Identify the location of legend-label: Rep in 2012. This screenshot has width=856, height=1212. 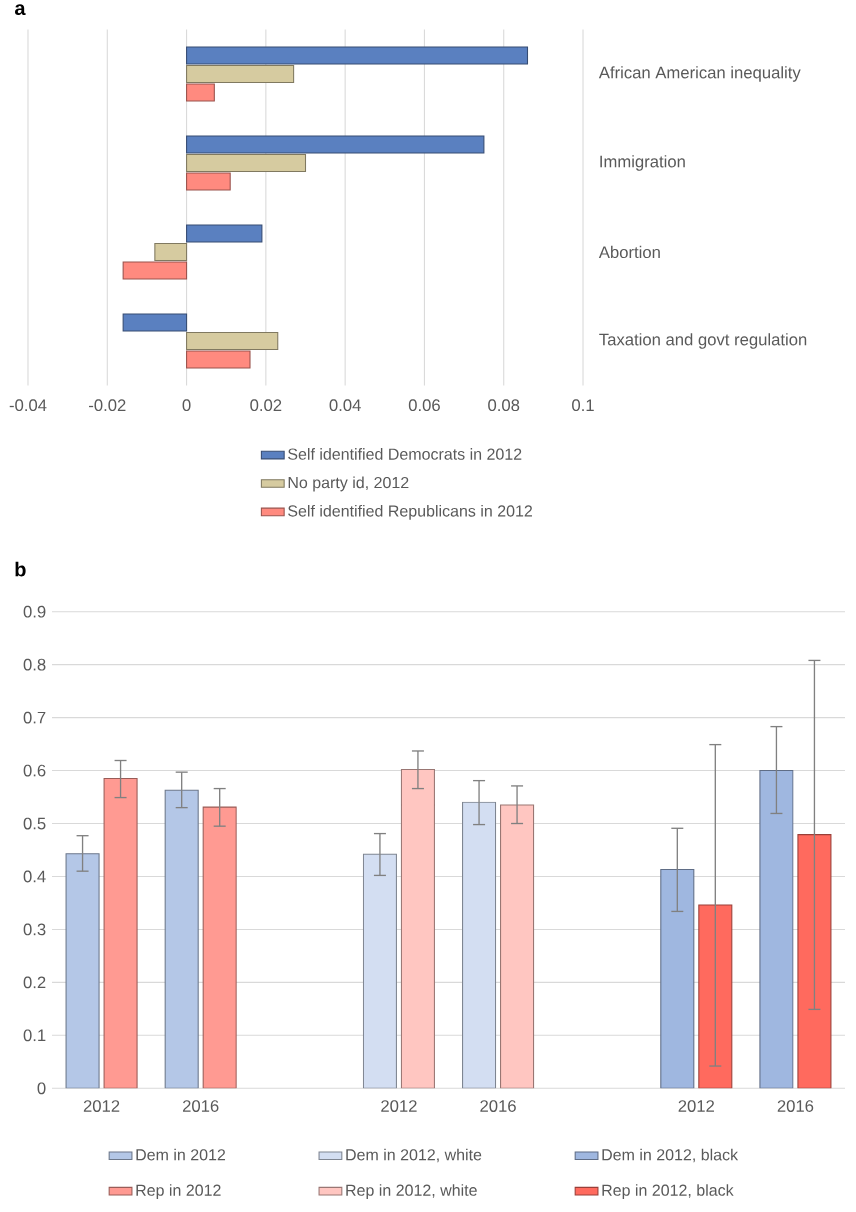
(178, 1192).